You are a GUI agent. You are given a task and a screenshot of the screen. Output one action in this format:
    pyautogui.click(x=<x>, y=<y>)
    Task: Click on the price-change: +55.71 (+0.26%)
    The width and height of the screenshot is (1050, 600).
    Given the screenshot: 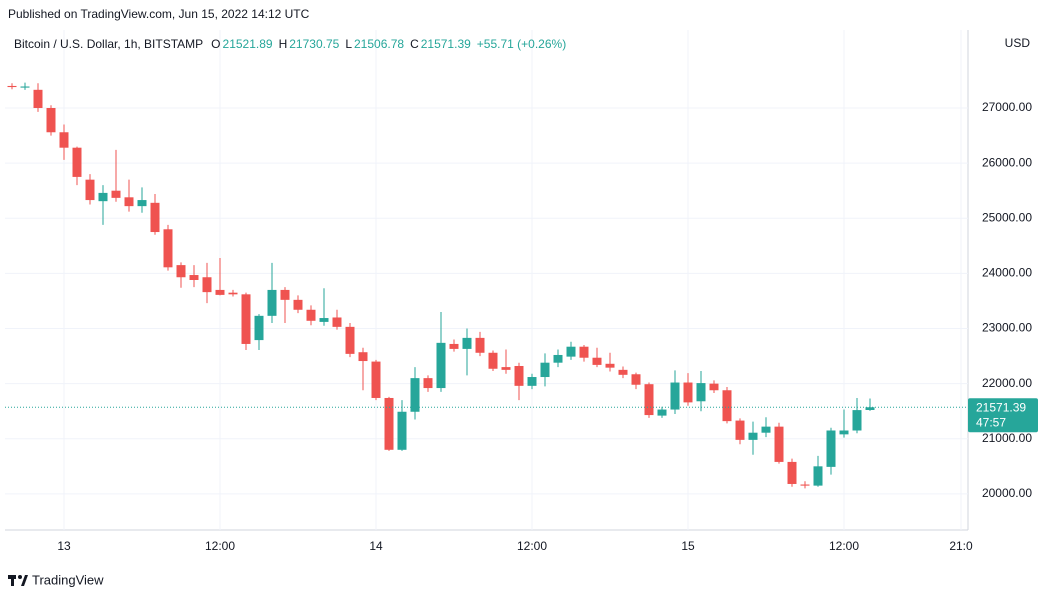 What is the action you would take?
    pyautogui.click(x=521, y=44)
    